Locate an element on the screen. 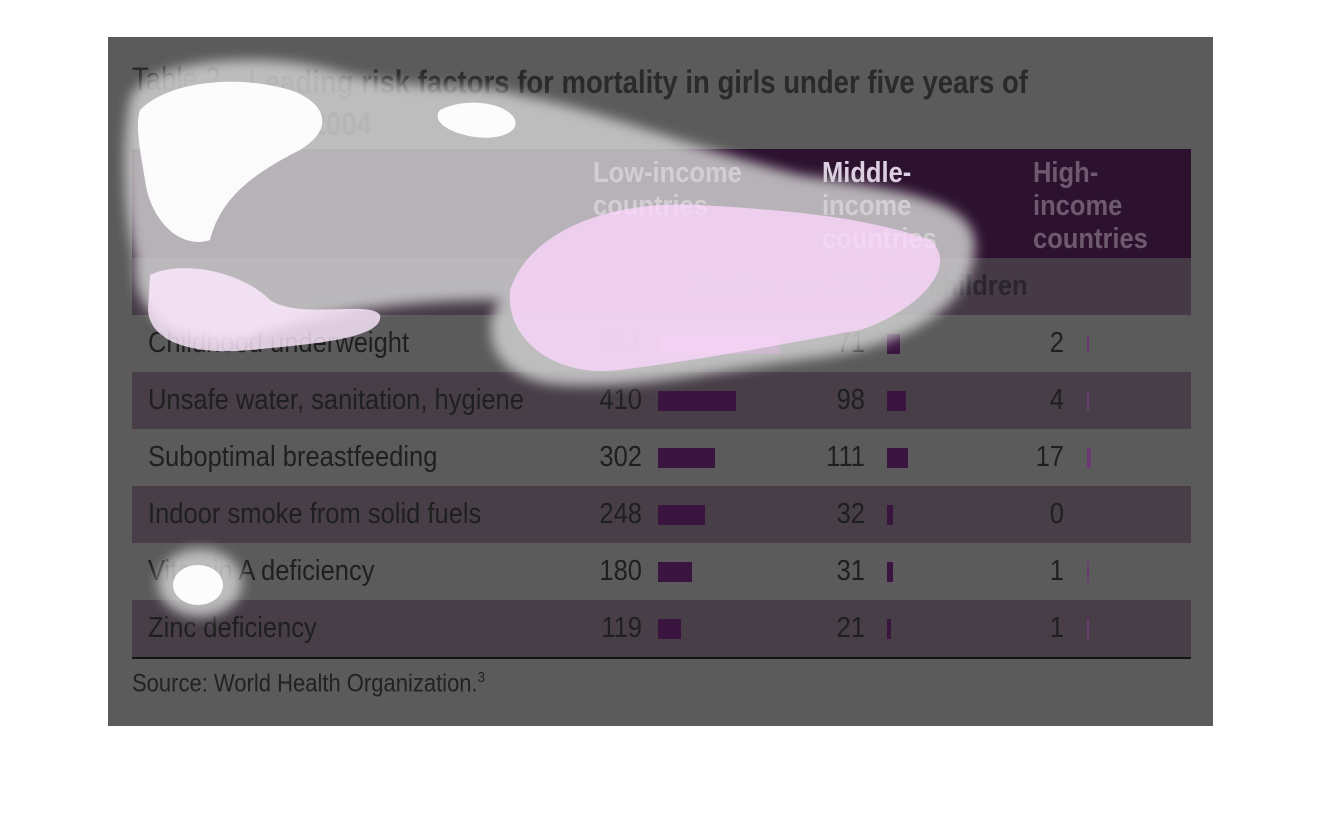  column-header-low-income: Low-income countries is located at coordinates (667, 189).